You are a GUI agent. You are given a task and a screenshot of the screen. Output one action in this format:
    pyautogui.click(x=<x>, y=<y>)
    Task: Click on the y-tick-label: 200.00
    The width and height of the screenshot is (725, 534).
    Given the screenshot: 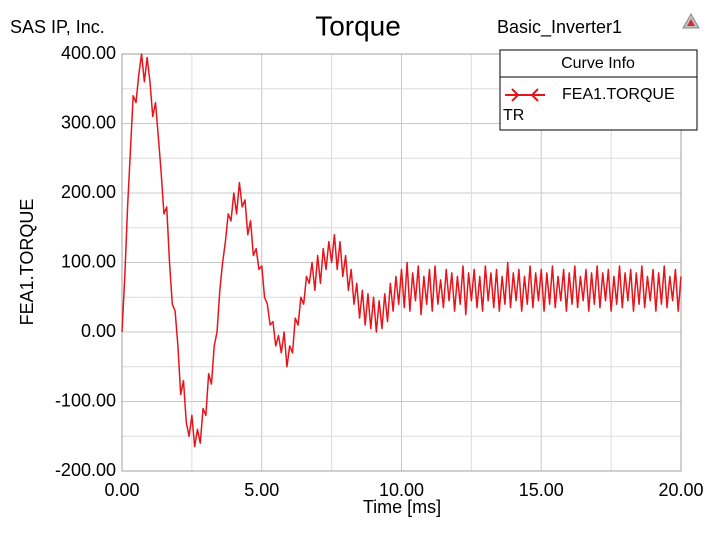 What is the action you would take?
    pyautogui.click(x=88, y=192)
    